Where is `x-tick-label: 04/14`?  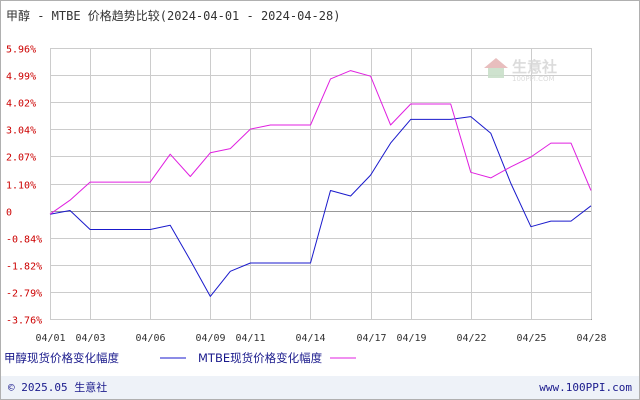
x-tick-label: 04/14 is located at coordinates (310, 338).